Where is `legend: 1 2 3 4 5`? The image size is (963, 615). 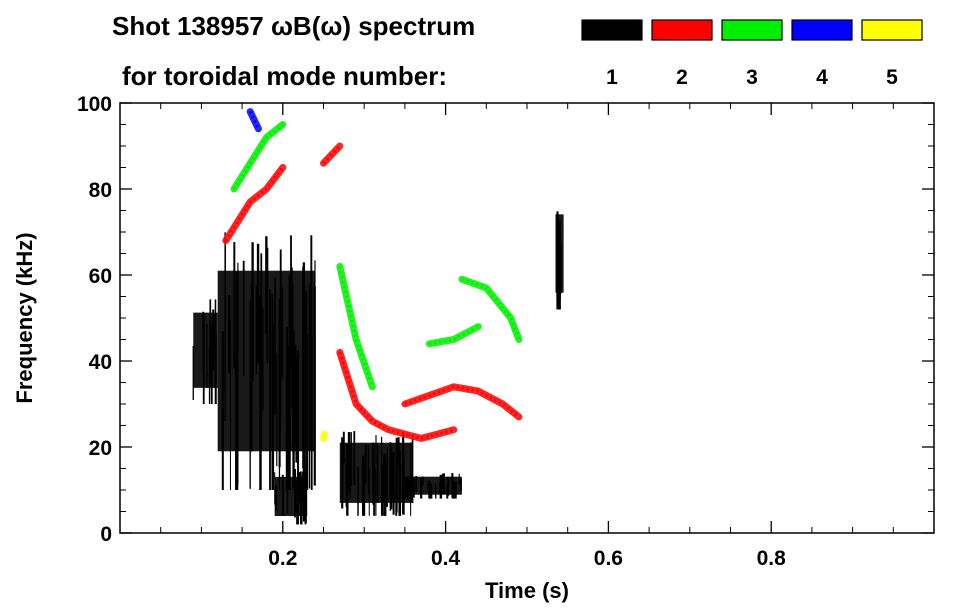
legend: 1 2 3 4 5 is located at coordinates (752, 54).